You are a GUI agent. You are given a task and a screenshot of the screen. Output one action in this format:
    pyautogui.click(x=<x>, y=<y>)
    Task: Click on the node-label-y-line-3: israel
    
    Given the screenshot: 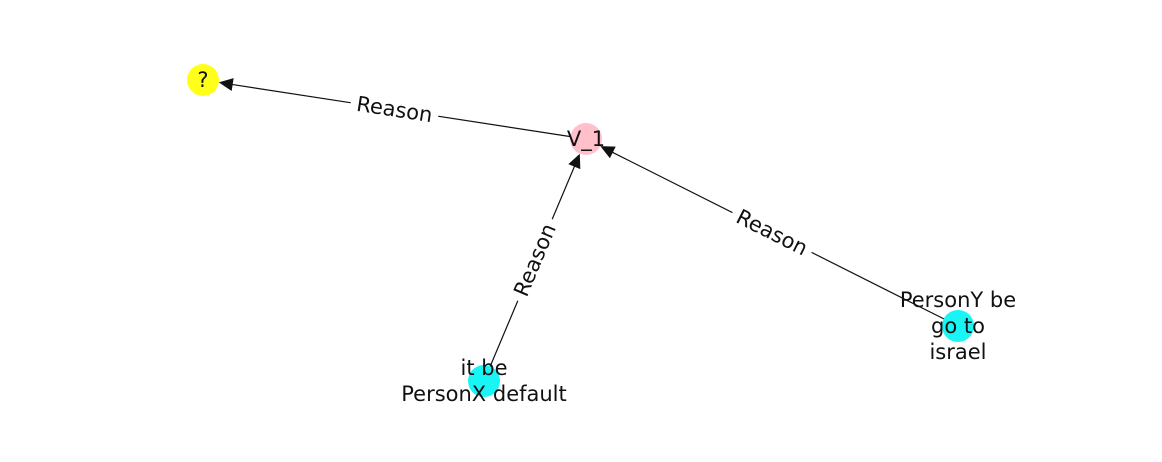 What is the action you would take?
    pyautogui.click(x=957, y=352)
    